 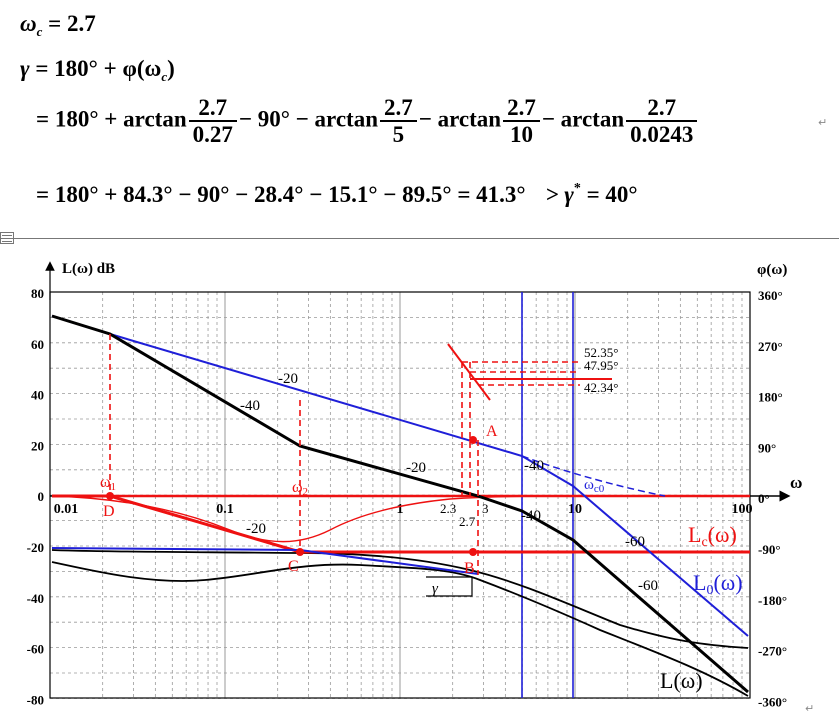 What do you see at coordinates (212, 134) in the screenshot?
I see `fraction-denominator: 0.27` at bounding box center [212, 134].